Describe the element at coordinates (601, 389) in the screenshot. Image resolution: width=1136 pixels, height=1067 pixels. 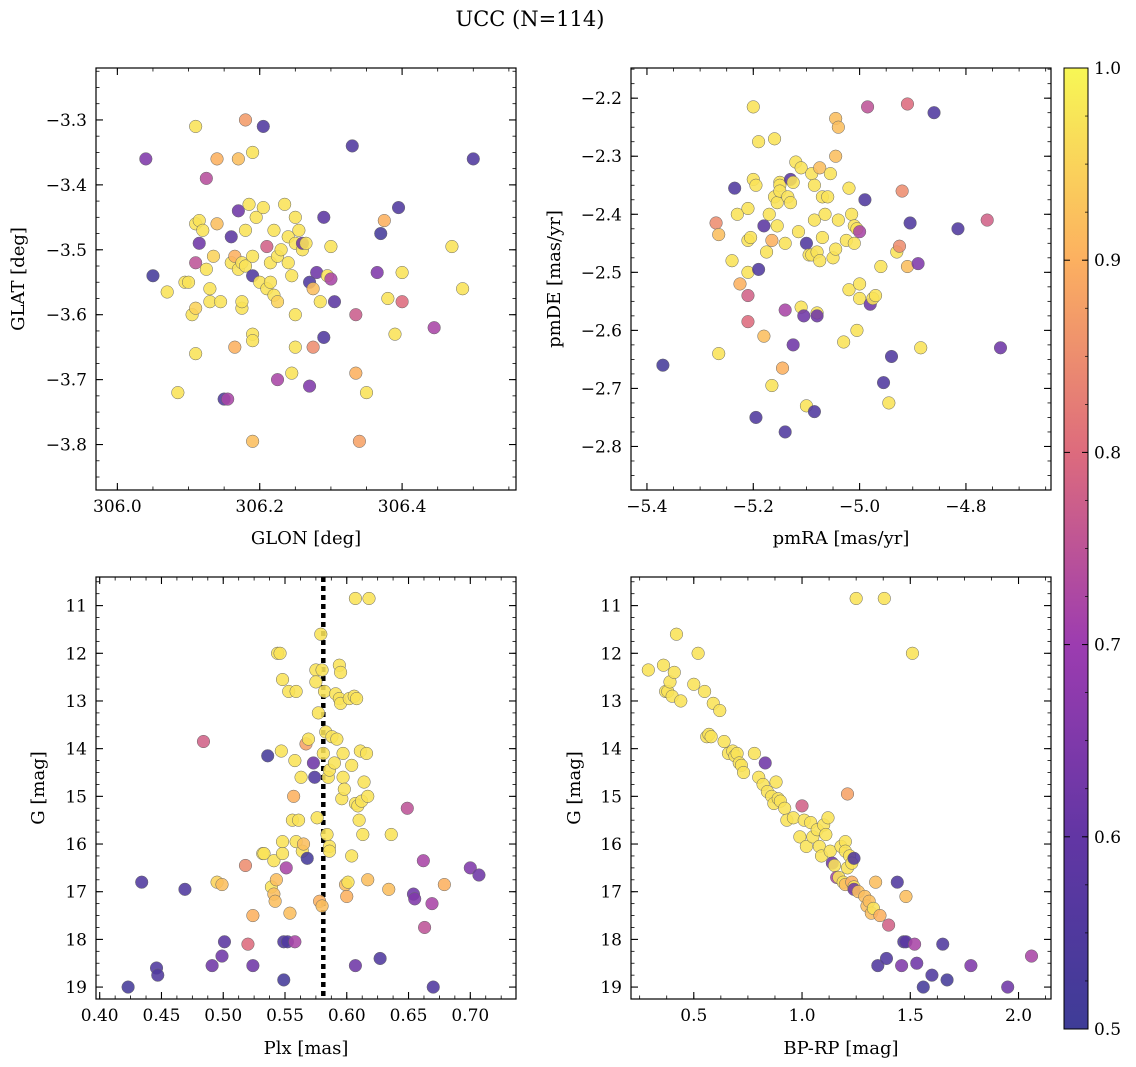
I see `y-tick-label: −2.7` at that location.